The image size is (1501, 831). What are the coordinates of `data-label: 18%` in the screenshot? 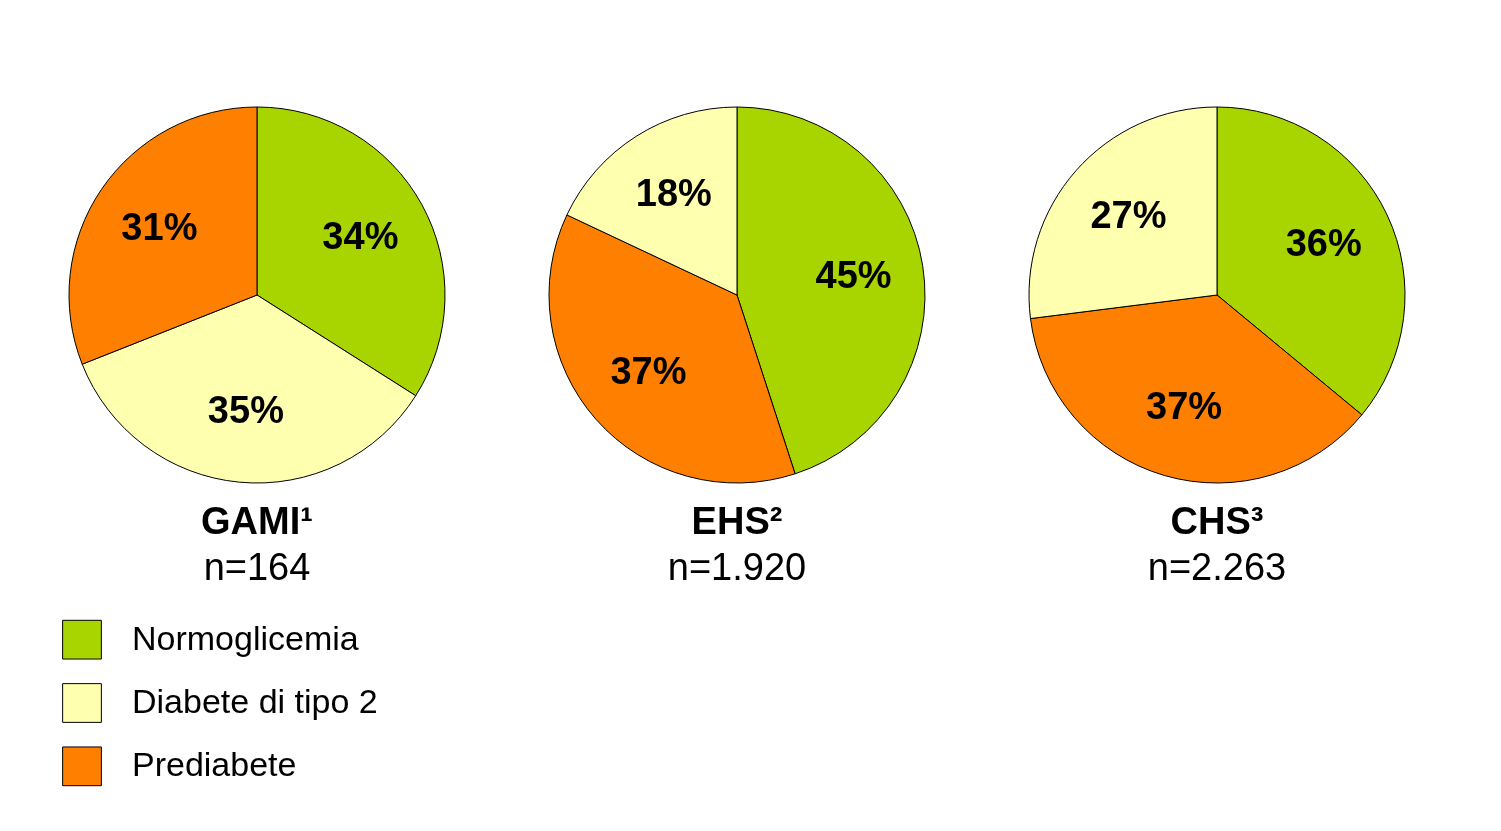 It's located at (673, 193).